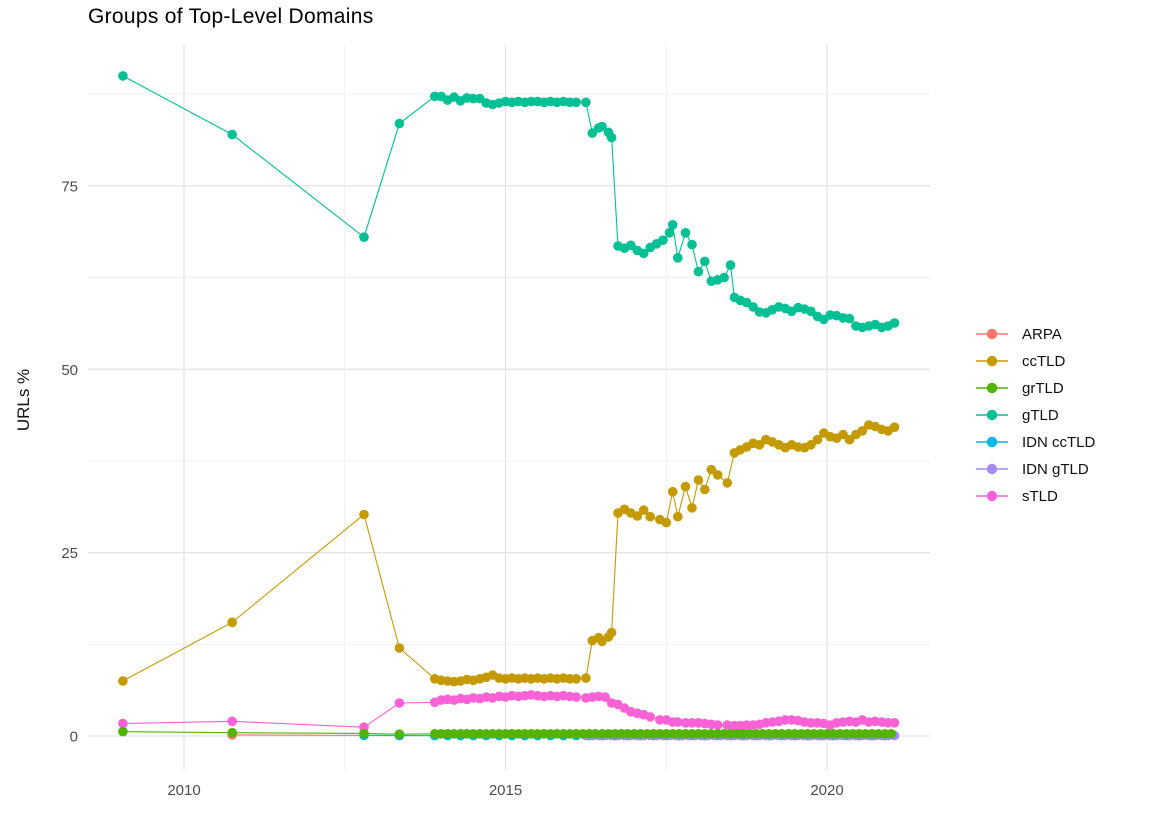 The height and width of the screenshot is (827, 1164). Describe the element at coordinates (1044, 361) in the screenshot. I see `legend-label: ccTLD` at that location.